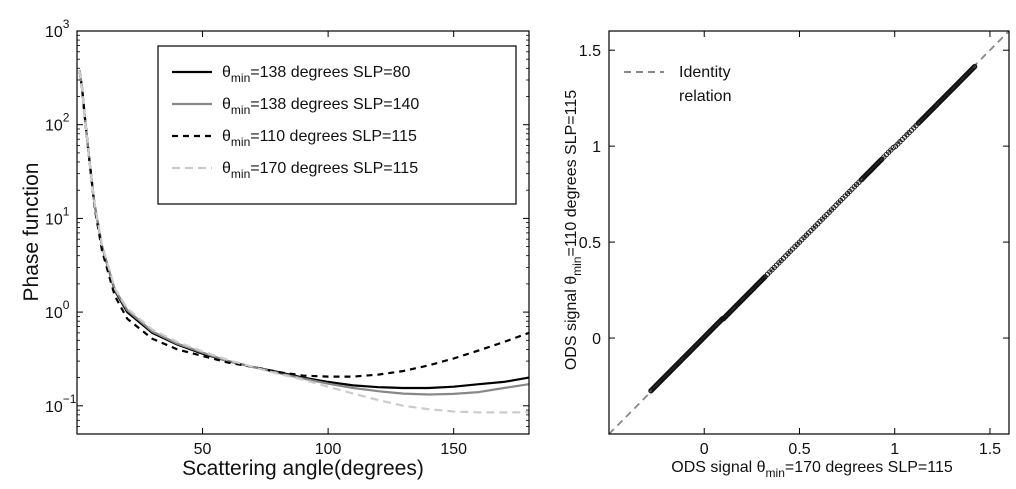 Image resolution: width=1016 pixels, height=489 pixels. Describe the element at coordinates (799, 449) in the screenshot. I see `right-x-tick-label: 0.5` at that location.